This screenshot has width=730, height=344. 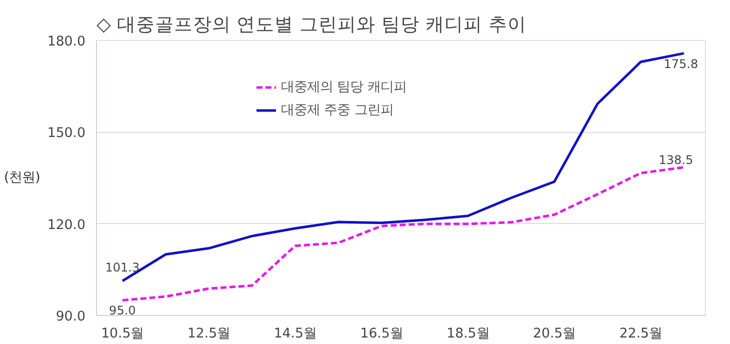 What do you see at coordinates (311, 25) in the screenshot?
I see `chart-title: ◇ 대중골프장의 연도별 그린피와 팀당 캐디피 추이` at bounding box center [311, 25].